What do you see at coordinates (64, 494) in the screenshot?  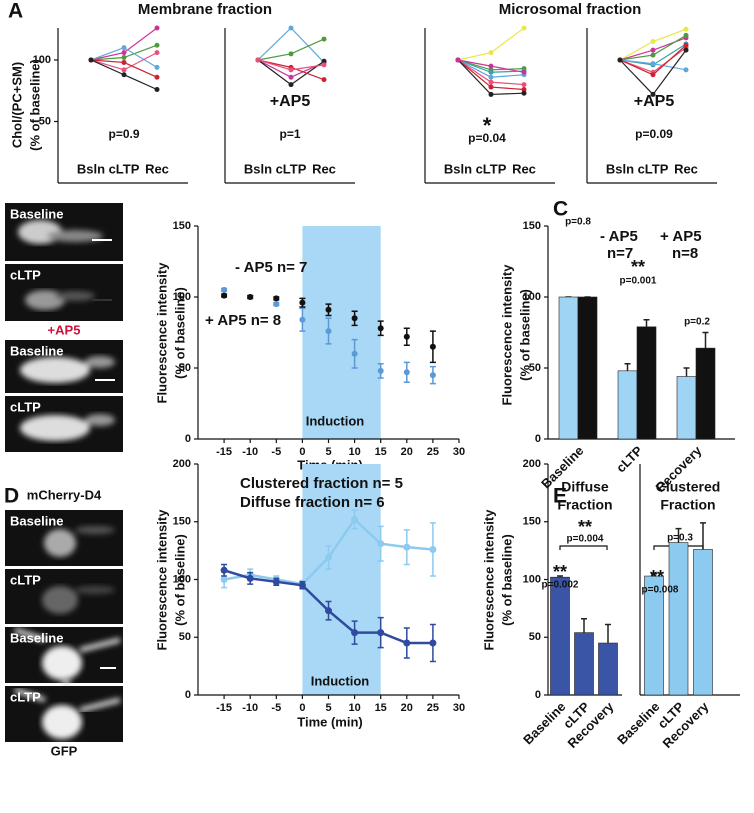 I see `image-title: mCherry-D4` at bounding box center [64, 494].